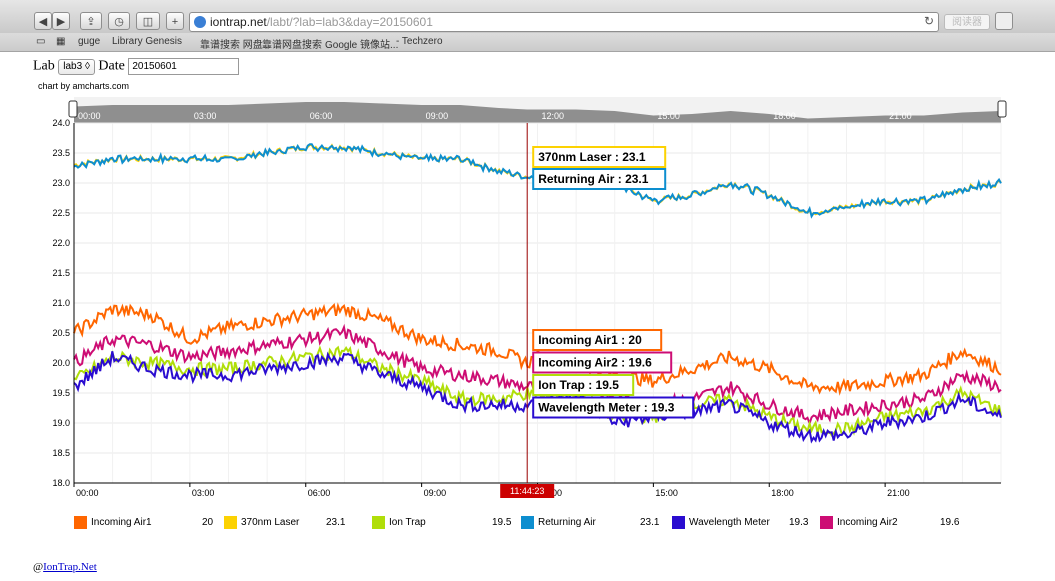 Image resolution: width=1055 pixels, height=581 pixels. What do you see at coordinates (502, 522) in the screenshot?
I see `legend-value: 19.5` at bounding box center [502, 522].